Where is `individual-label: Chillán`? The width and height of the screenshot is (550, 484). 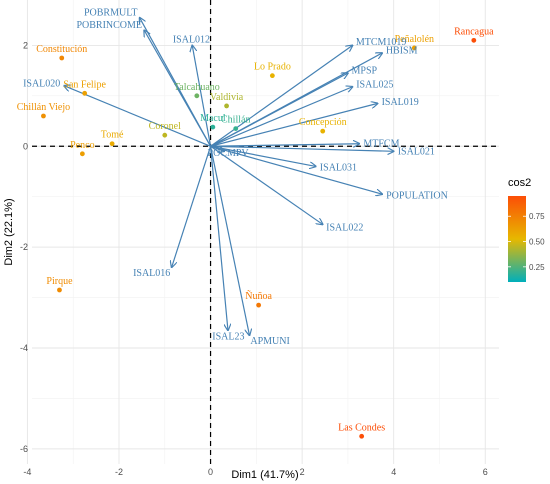
individual-label: Chillán is located at coordinates (235, 120).